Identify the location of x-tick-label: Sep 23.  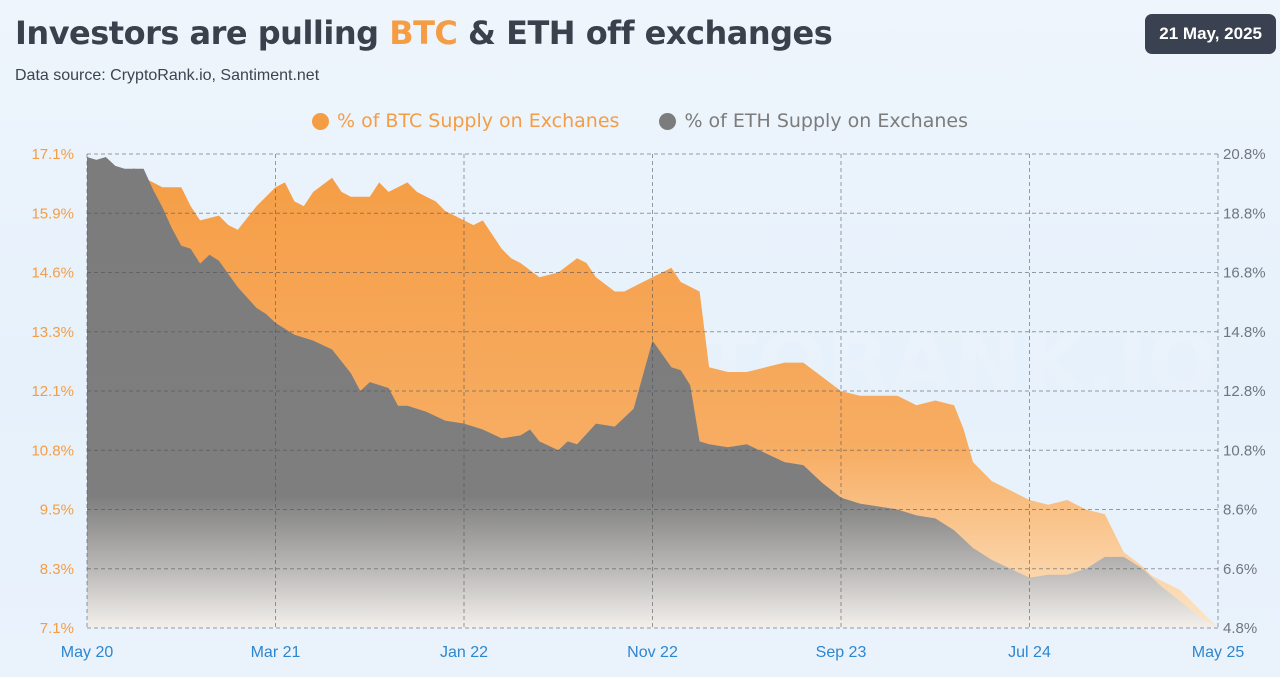
(841, 652).